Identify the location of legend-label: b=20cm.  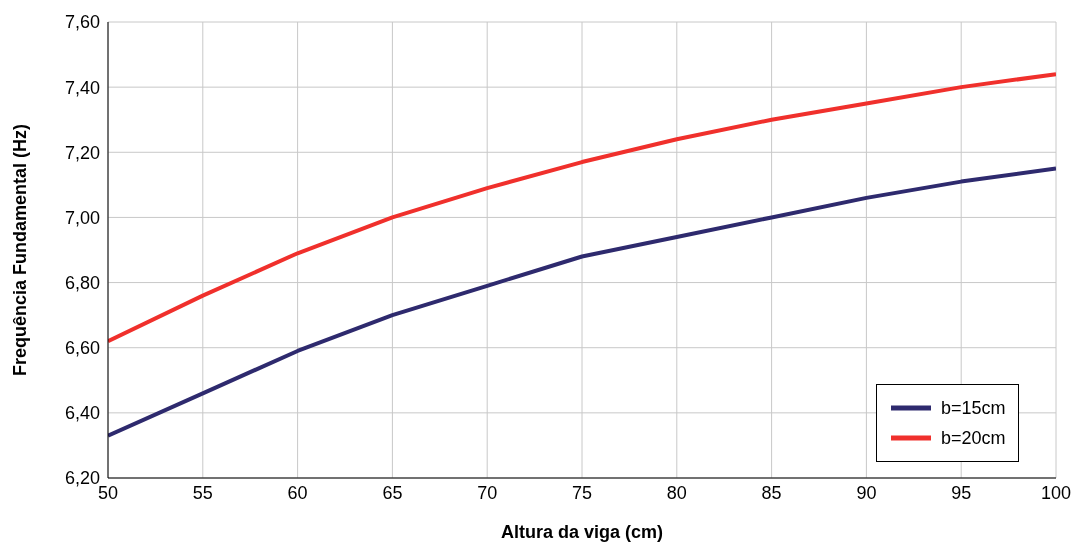
(973, 438).